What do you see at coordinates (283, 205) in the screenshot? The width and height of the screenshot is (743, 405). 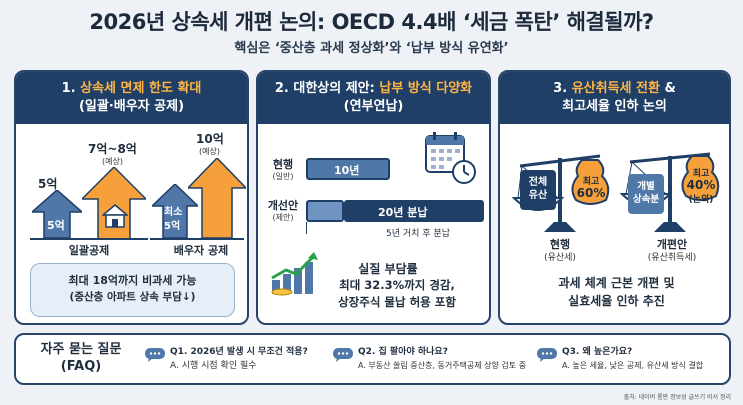 I see `proposal-label: 개선안` at bounding box center [283, 205].